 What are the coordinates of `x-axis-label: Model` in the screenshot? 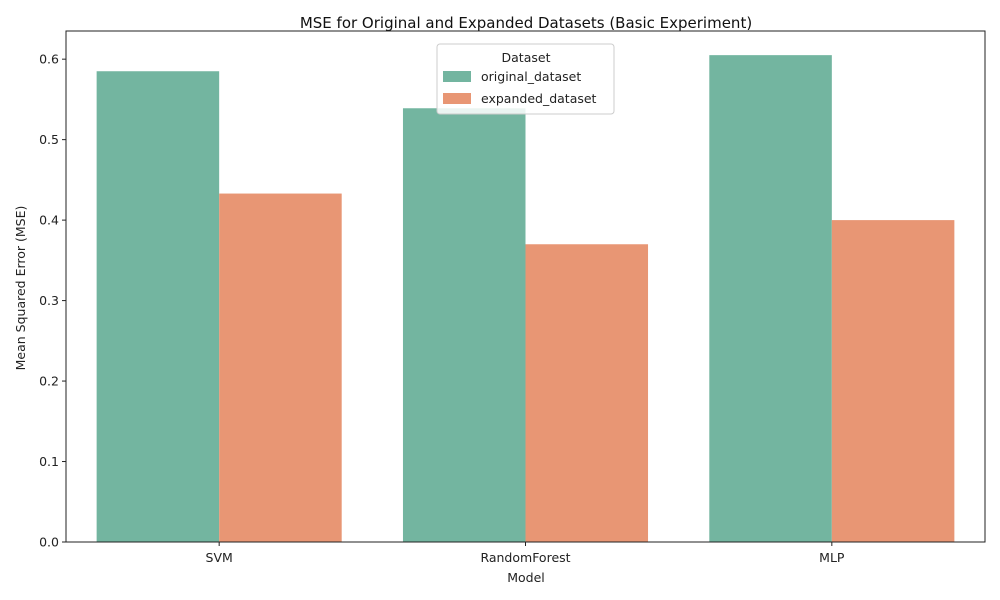 It's located at (526, 577).